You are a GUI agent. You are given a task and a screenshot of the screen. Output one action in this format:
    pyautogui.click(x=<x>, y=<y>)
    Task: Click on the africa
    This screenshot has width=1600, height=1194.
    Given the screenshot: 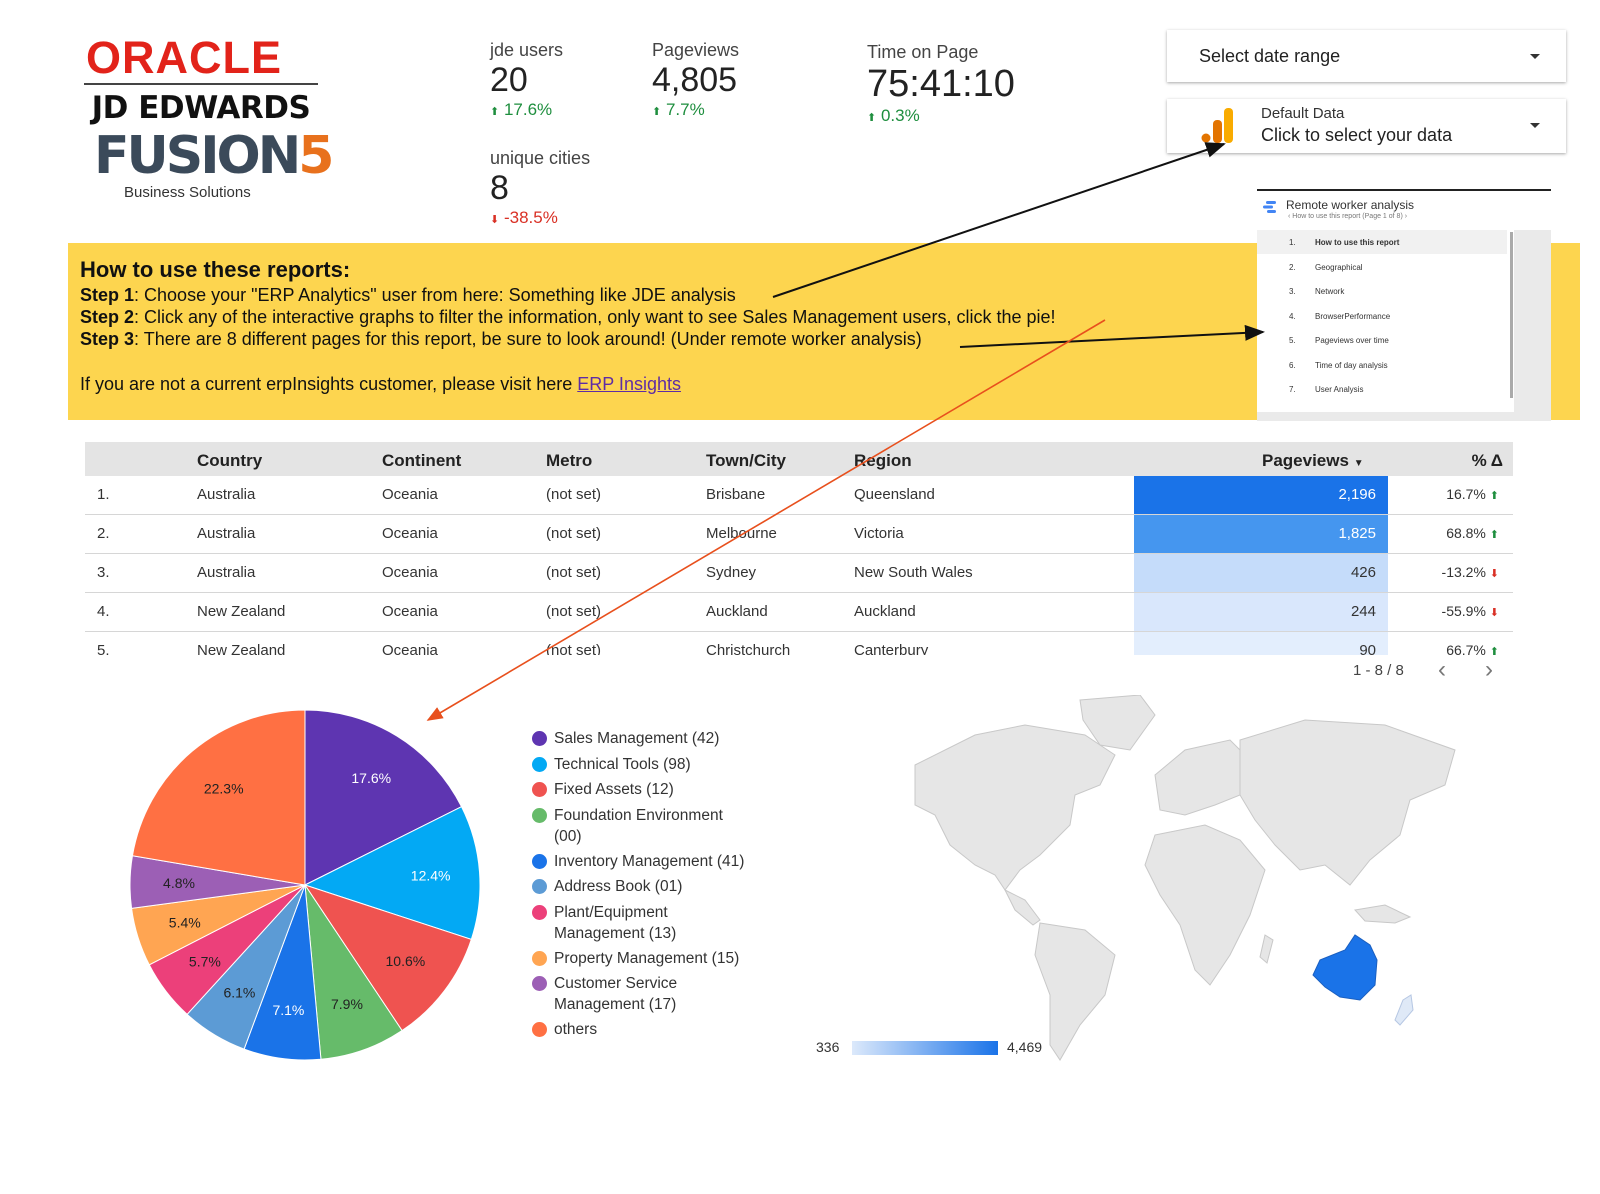 What is the action you would take?
    pyautogui.click(x=1205, y=905)
    